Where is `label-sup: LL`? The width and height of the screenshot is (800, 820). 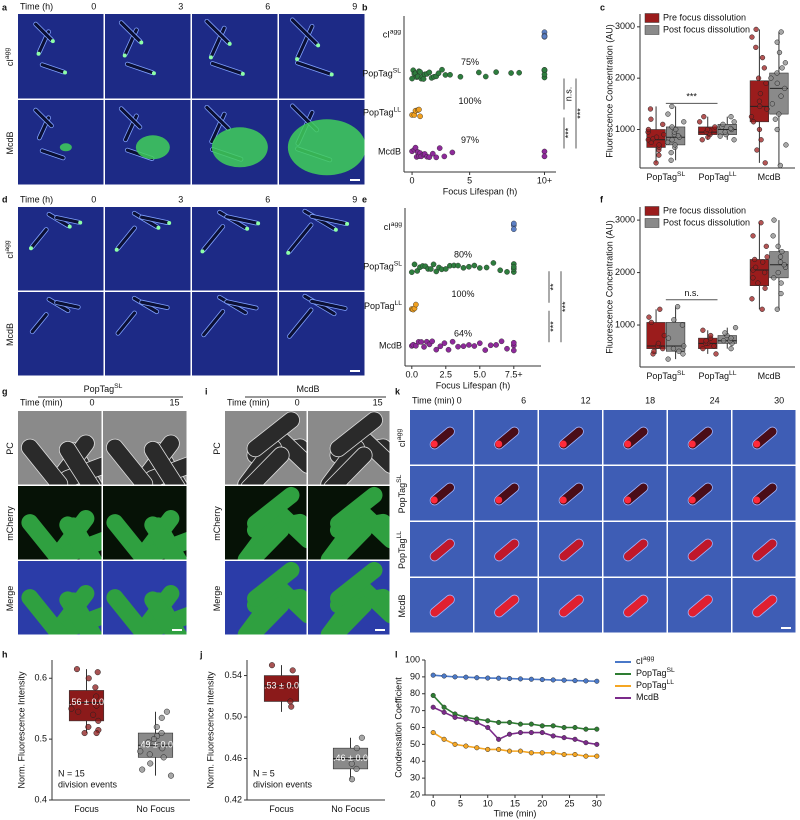 label-sup: LL is located at coordinates (399, 535).